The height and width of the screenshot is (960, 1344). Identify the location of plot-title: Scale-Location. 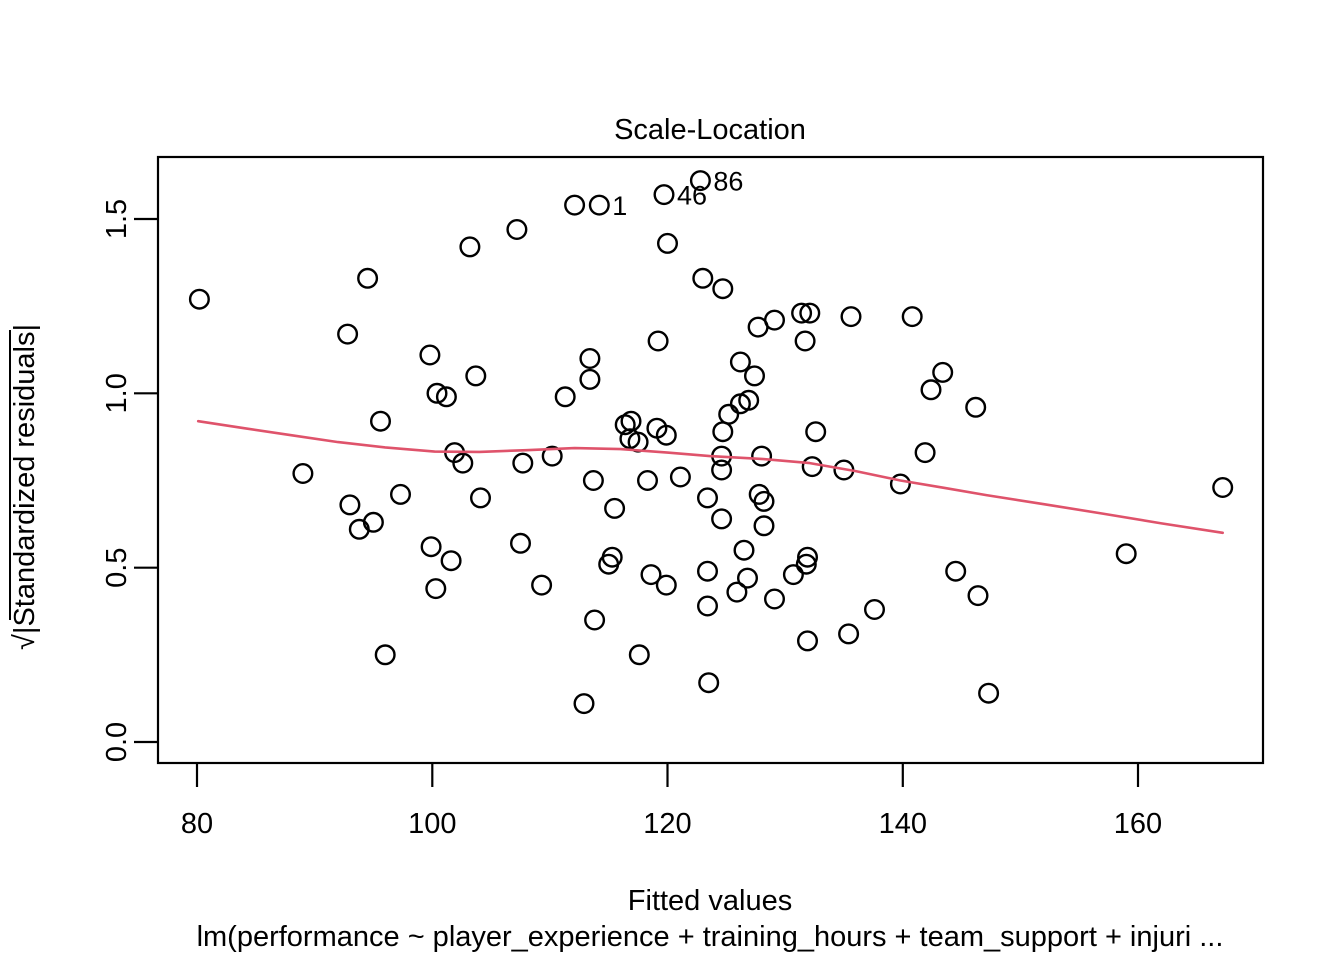
(710, 130).